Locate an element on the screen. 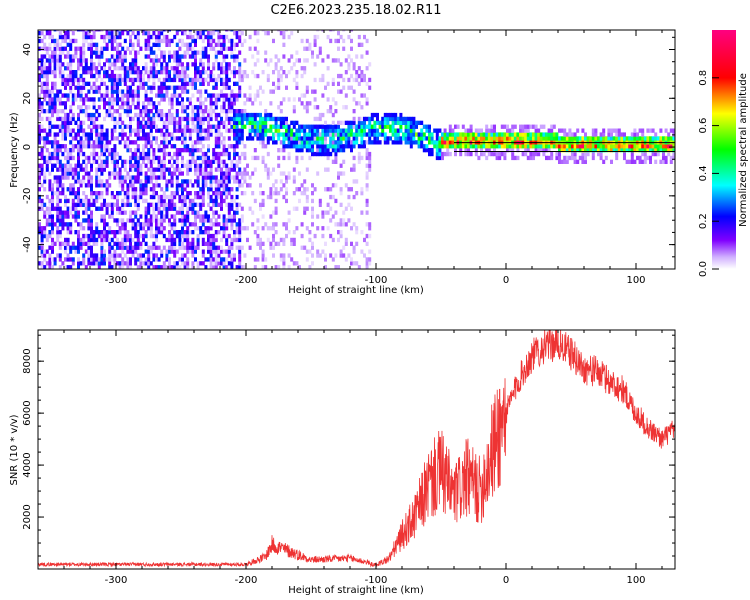  snr-y-axis-label: SNR (10 * v/v) is located at coordinates (14, 449).